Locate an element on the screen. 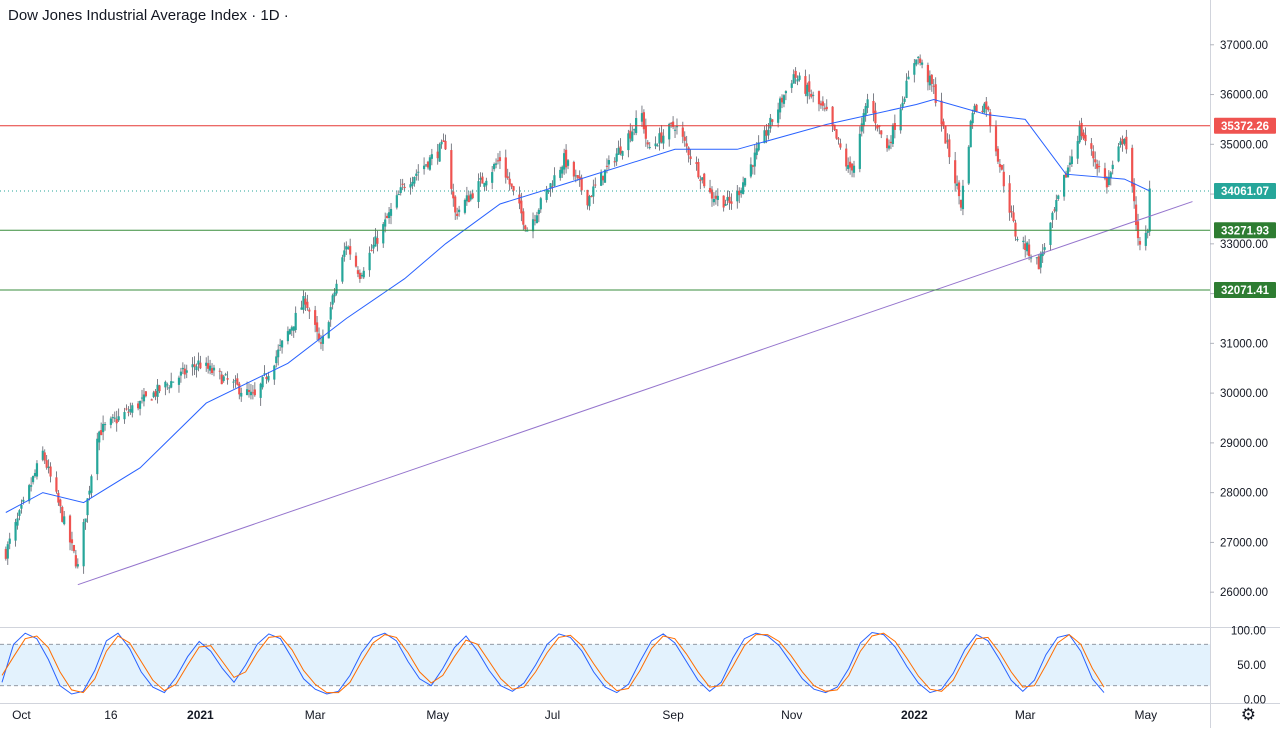 The image size is (1280, 733). y-tick-label: 27000.00 is located at coordinates (1244, 543).